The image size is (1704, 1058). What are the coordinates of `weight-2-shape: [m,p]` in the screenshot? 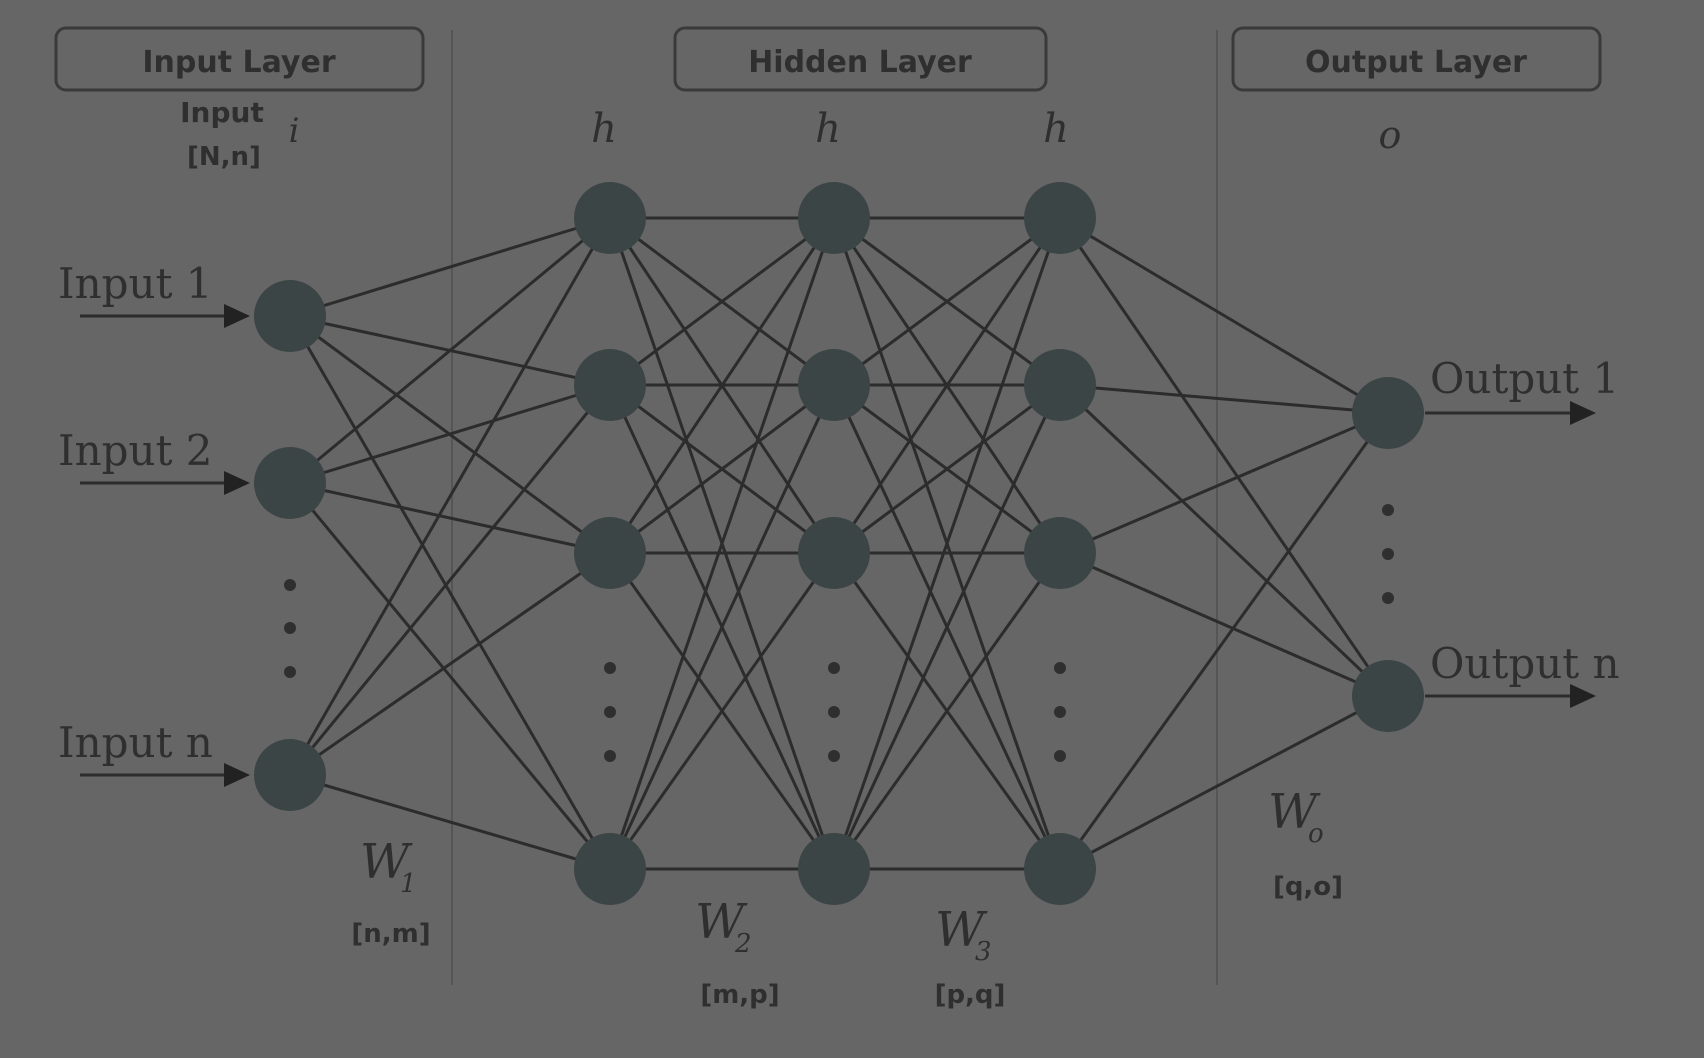 It's located at (739, 995).